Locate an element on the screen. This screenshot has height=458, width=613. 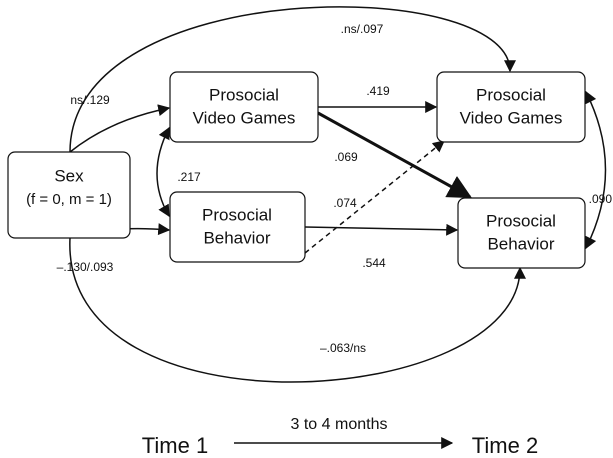
edge-label: .074 is located at coordinates (345, 203).